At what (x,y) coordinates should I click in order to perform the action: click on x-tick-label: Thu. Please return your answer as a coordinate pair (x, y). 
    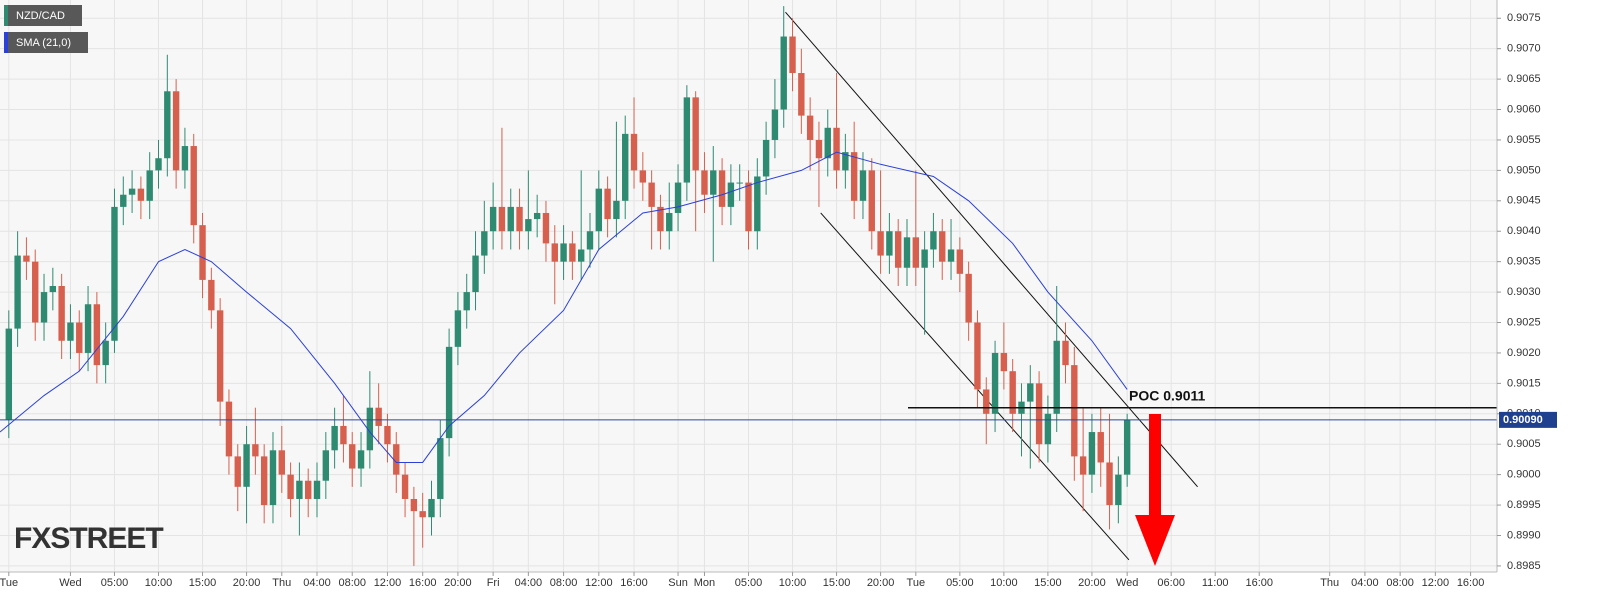
    Looking at the image, I should click on (281, 583).